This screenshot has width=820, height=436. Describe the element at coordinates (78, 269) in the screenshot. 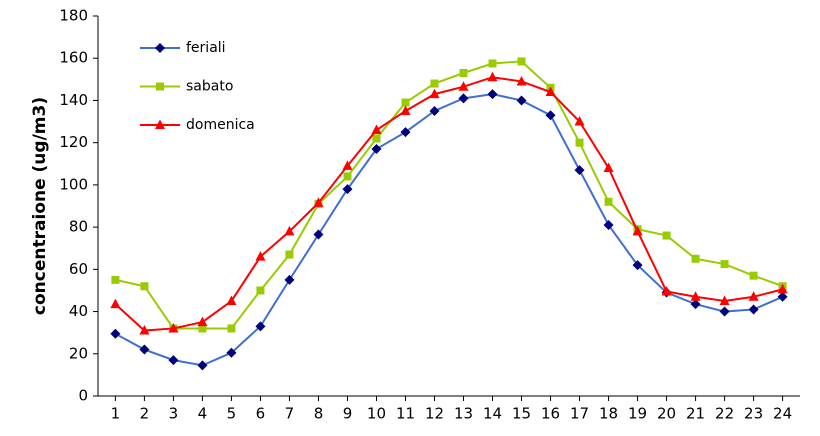

I see `y-tick-label: 60` at that location.